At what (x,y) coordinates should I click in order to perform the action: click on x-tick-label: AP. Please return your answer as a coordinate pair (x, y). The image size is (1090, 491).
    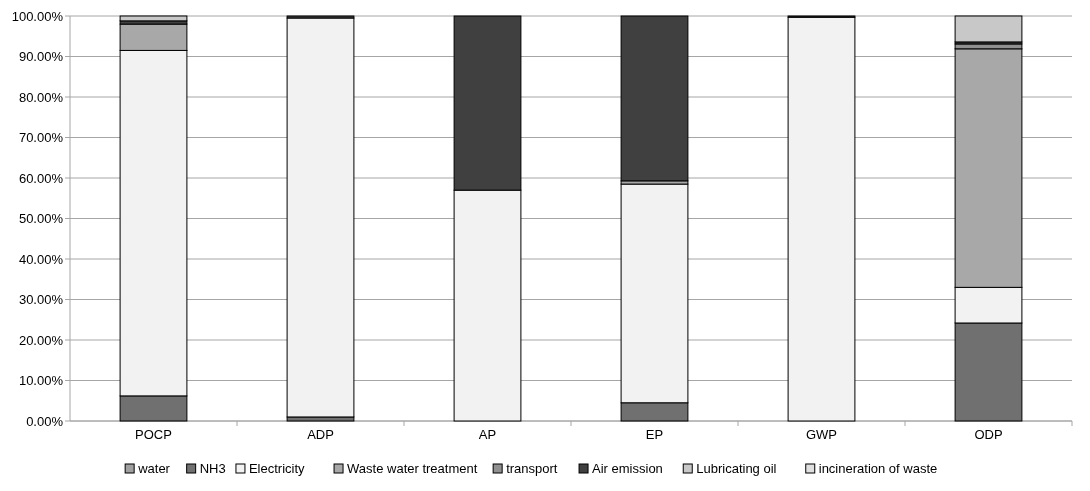
    Looking at the image, I should click on (487, 434).